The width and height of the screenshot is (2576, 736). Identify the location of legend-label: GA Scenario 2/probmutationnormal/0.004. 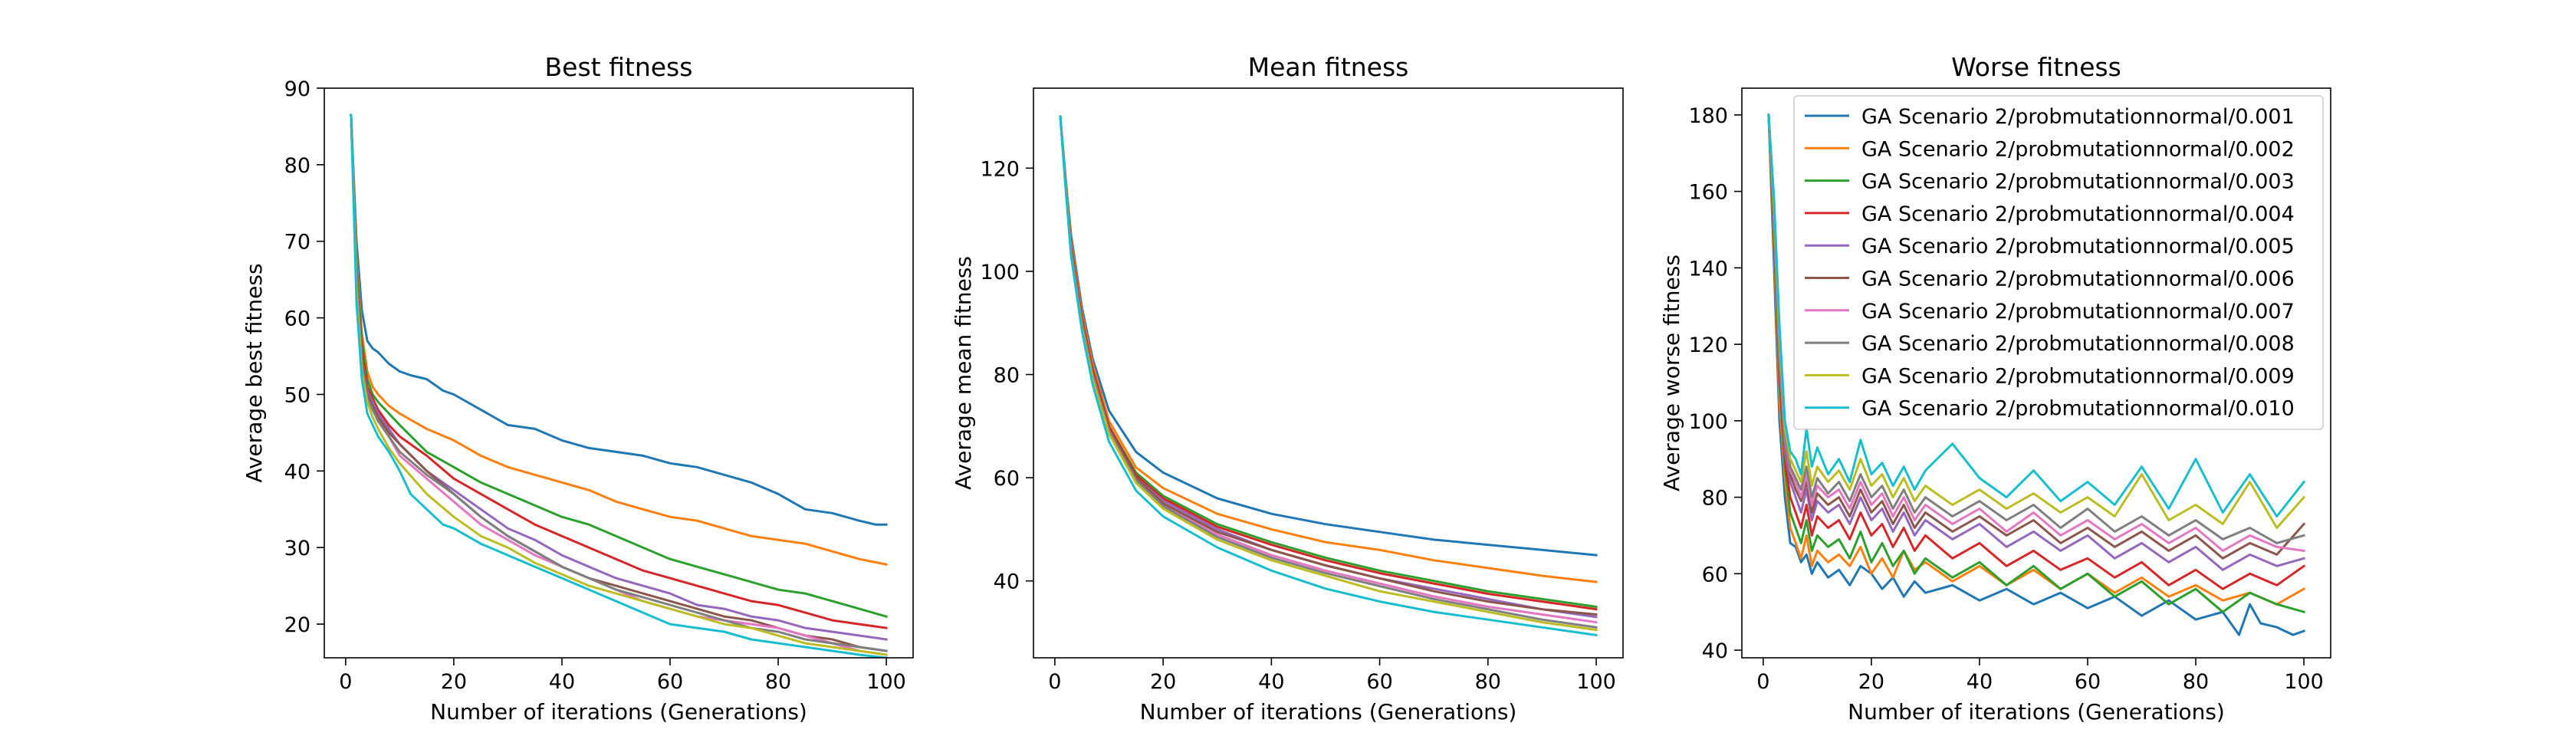
(2078, 214).